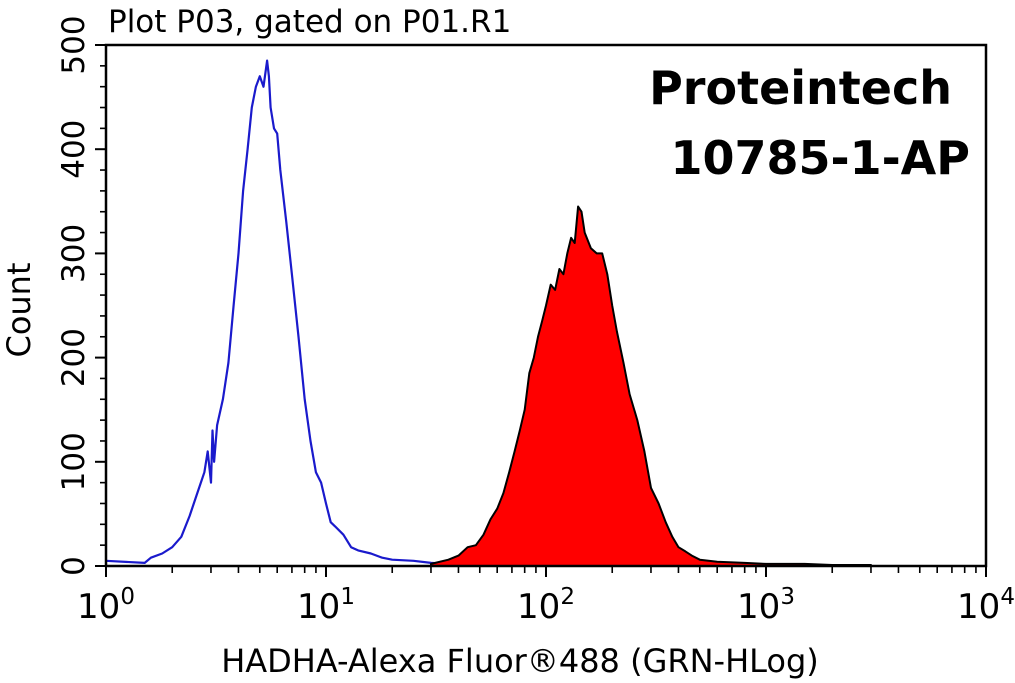 This screenshot has width=1015, height=683. What do you see at coordinates (74, 149) in the screenshot?
I see `y-tick-label: 400` at bounding box center [74, 149].